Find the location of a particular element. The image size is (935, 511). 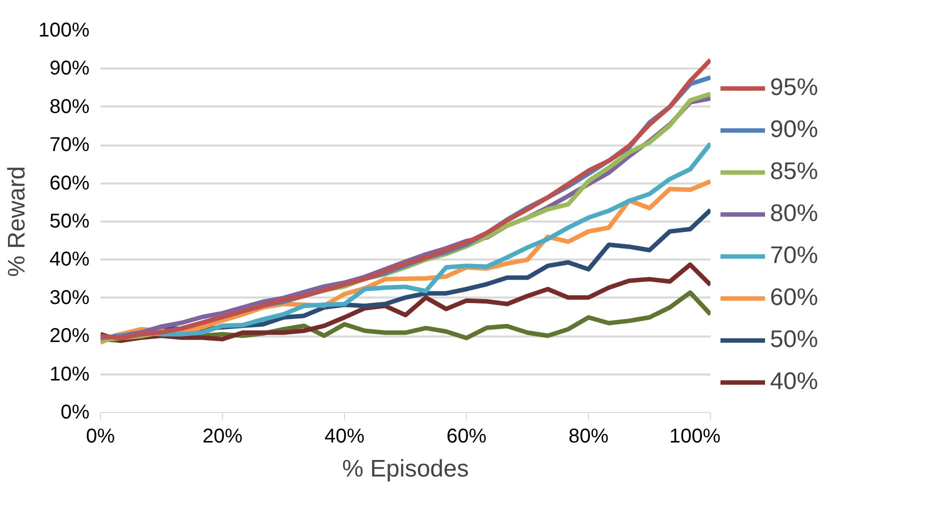

y-tick-label: 100% is located at coordinates (64, 31).